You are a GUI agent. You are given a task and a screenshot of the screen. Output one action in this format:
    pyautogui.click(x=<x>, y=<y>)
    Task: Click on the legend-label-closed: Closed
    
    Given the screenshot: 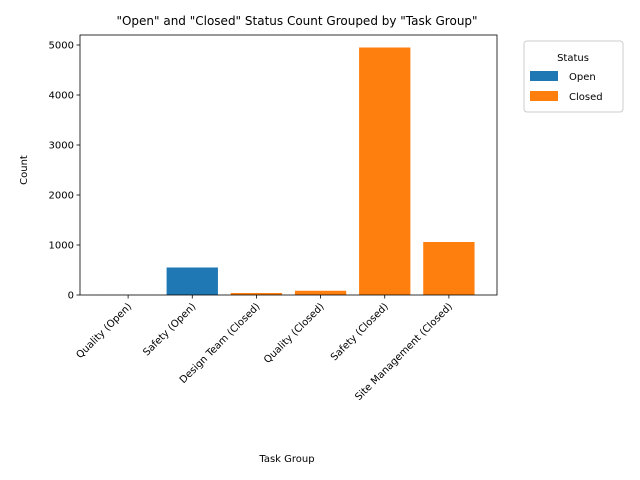 What is the action you would take?
    pyautogui.click(x=586, y=97)
    